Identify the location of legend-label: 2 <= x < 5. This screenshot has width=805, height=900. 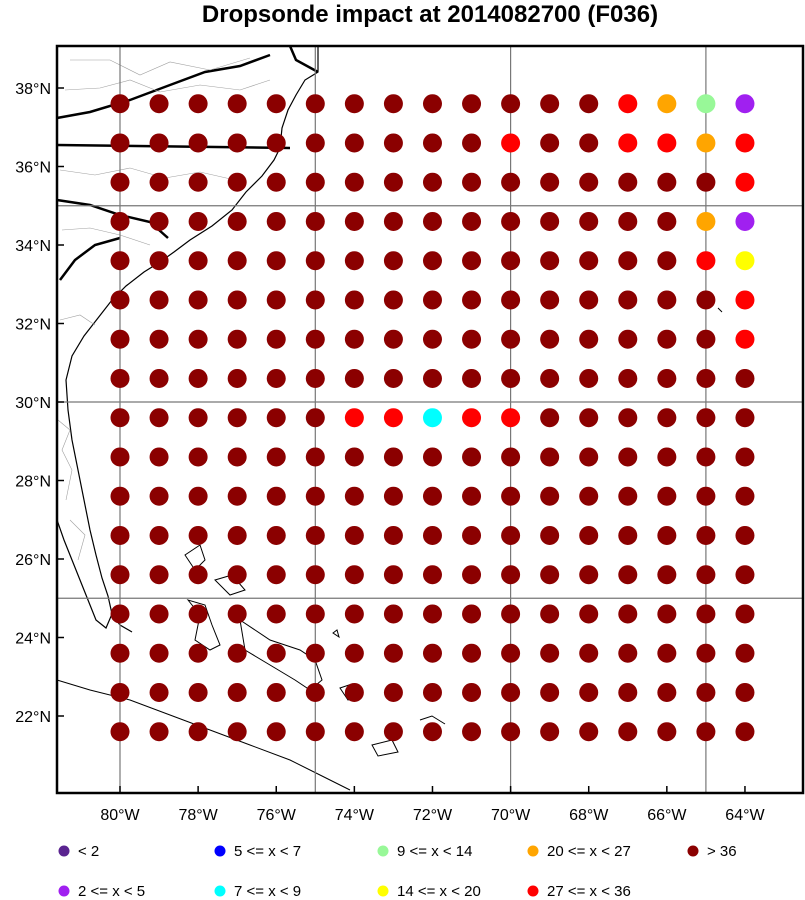
(111, 891).